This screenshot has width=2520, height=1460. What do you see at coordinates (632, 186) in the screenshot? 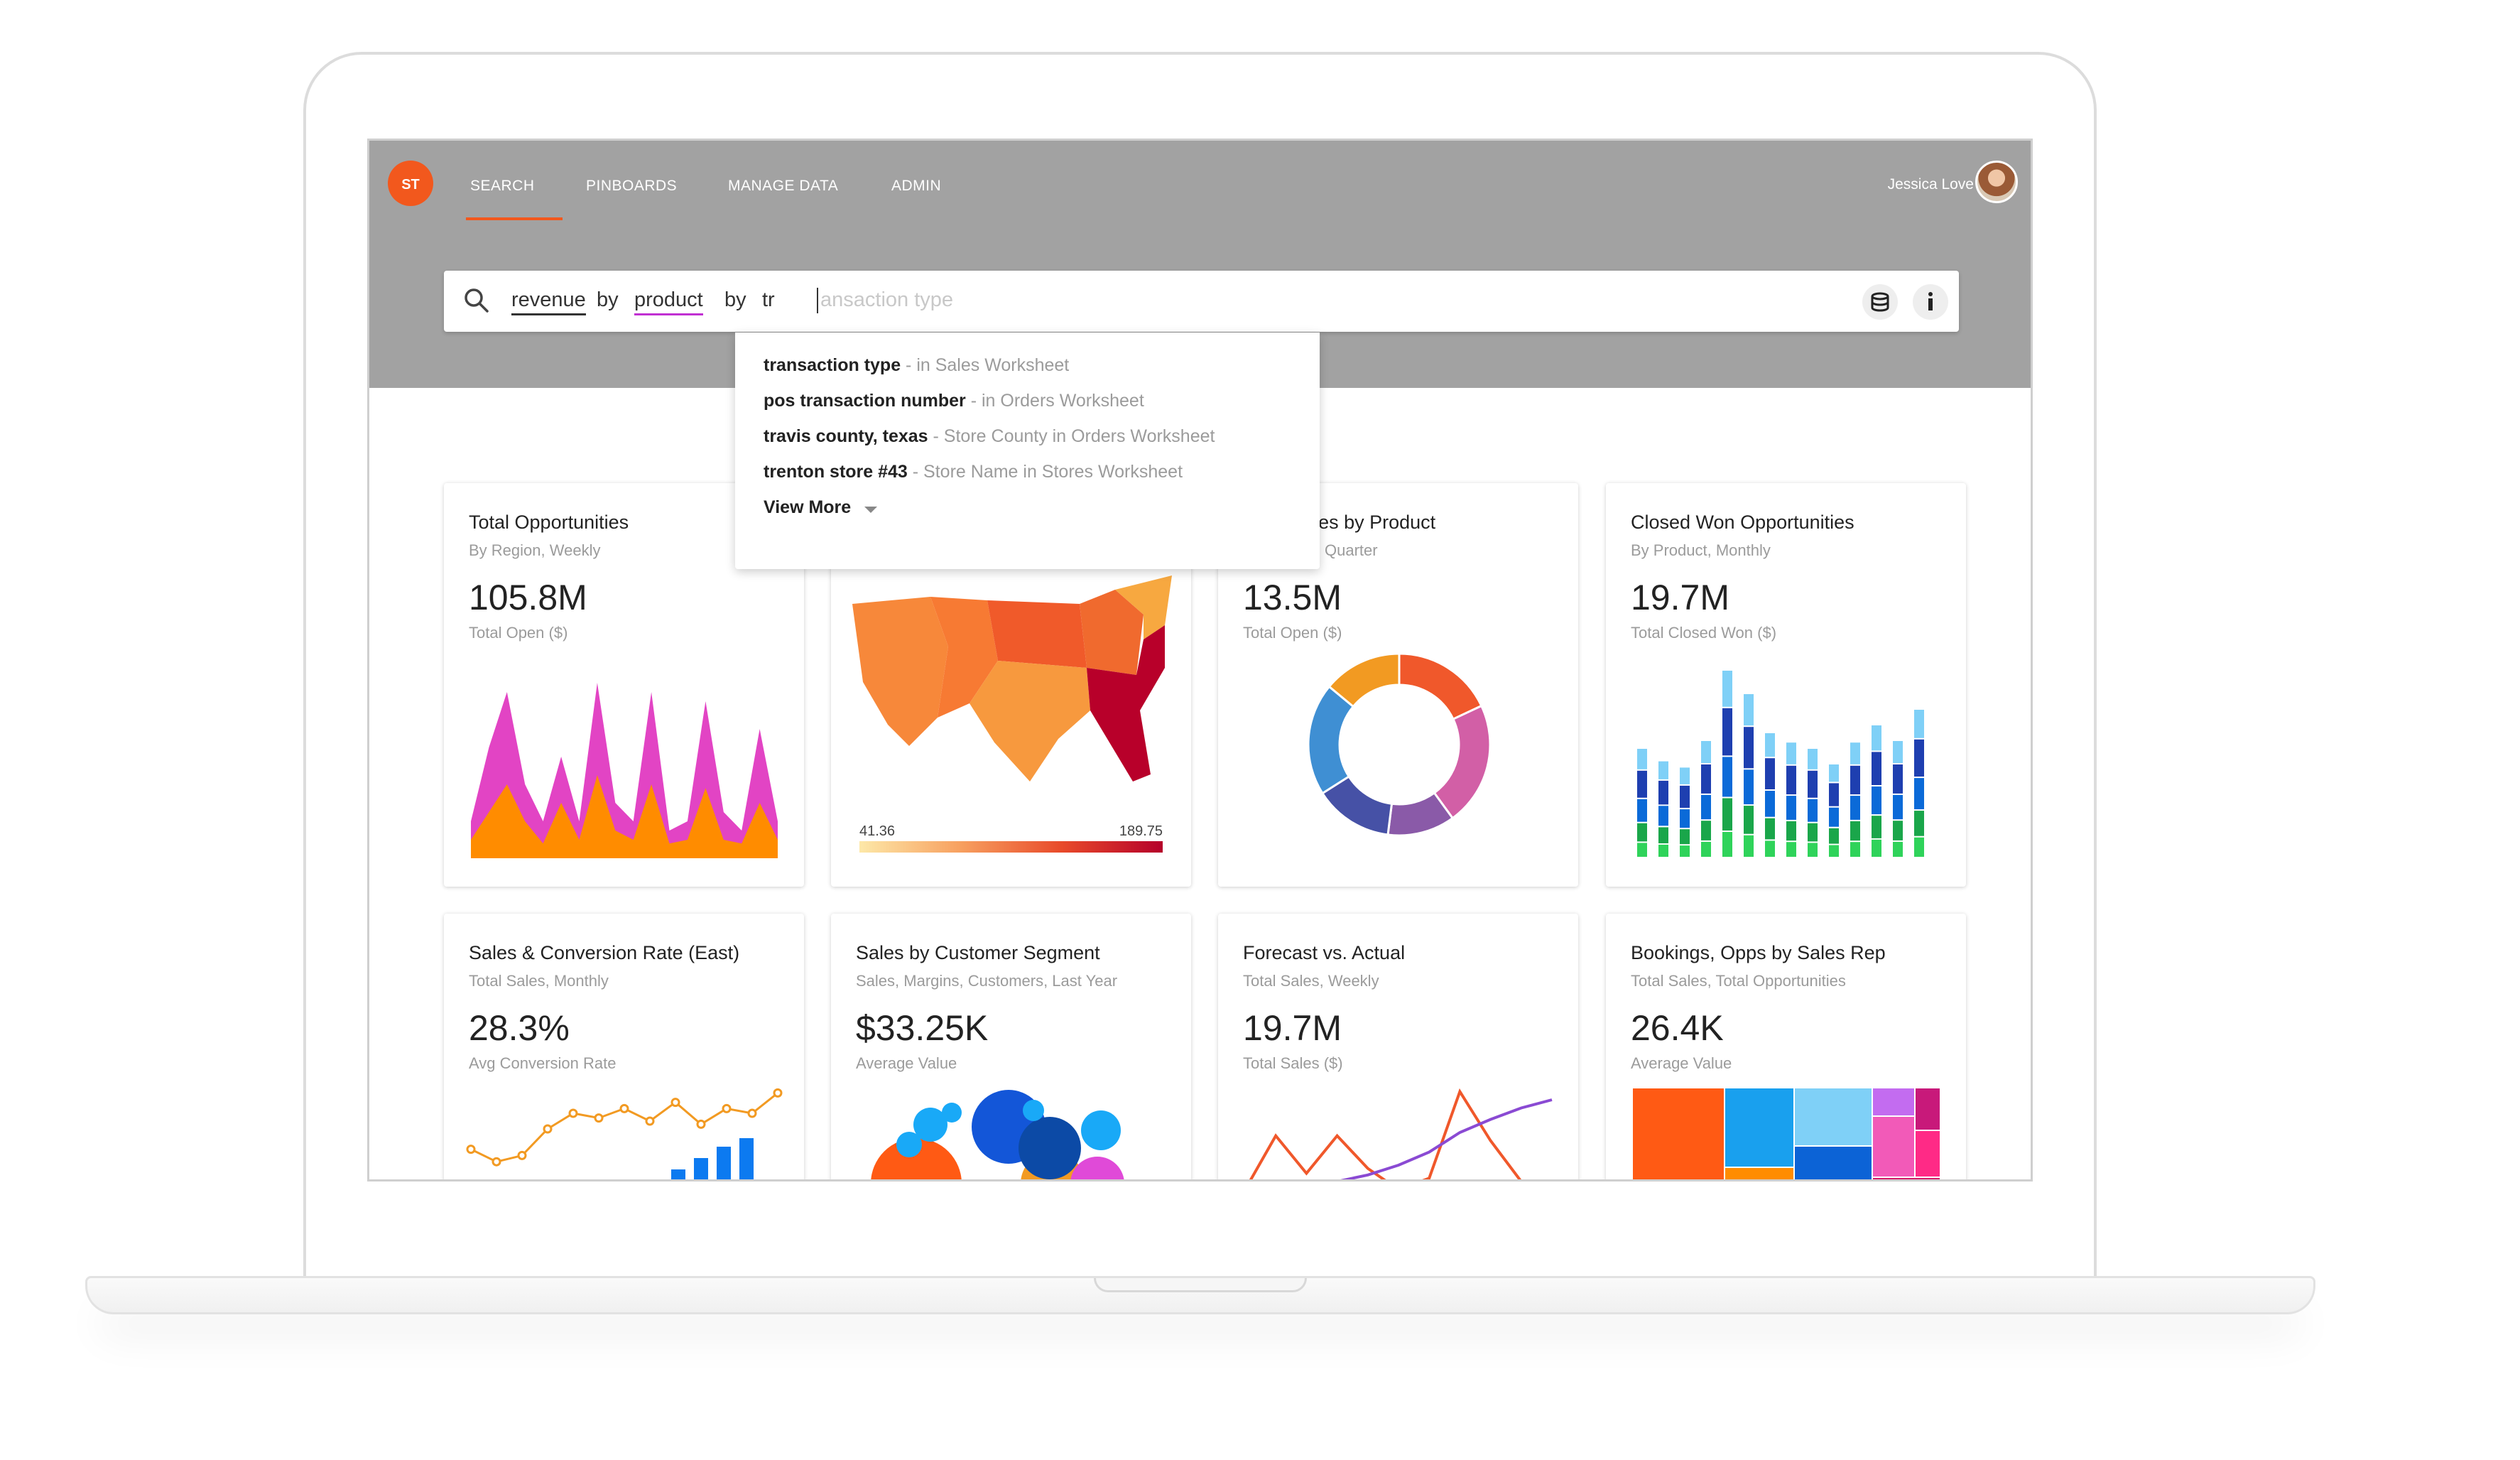
I see `nav-pinboards: PINBOARDS` at bounding box center [632, 186].